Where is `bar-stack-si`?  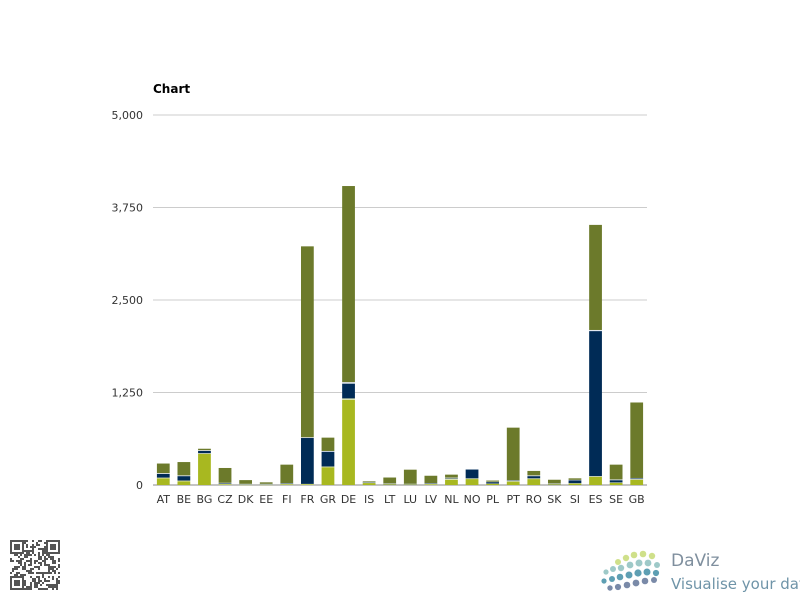 bar-stack-si is located at coordinates (575, 481).